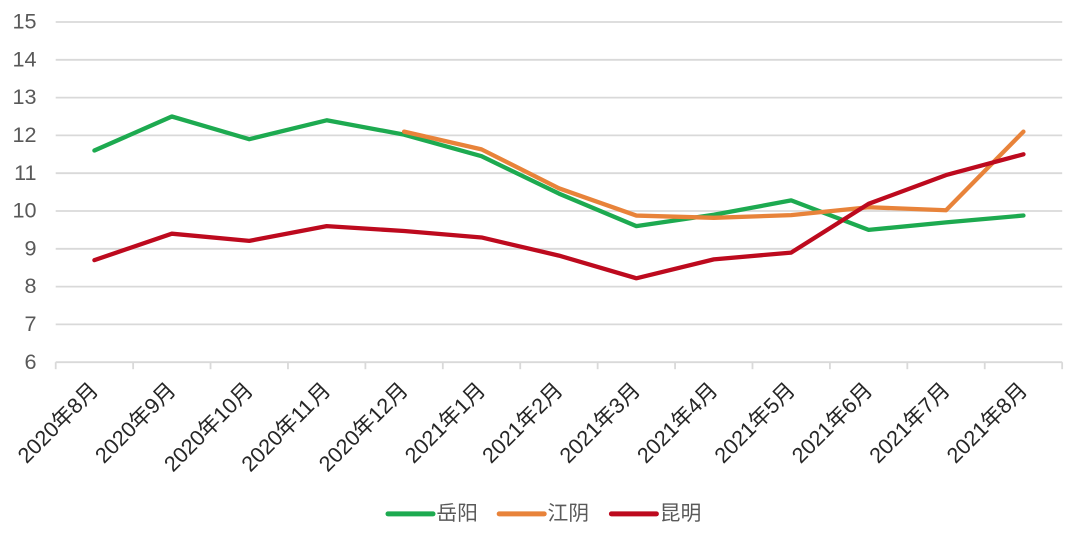 The height and width of the screenshot is (540, 1080). I want to click on svg-text: 13, so click(24, 96).